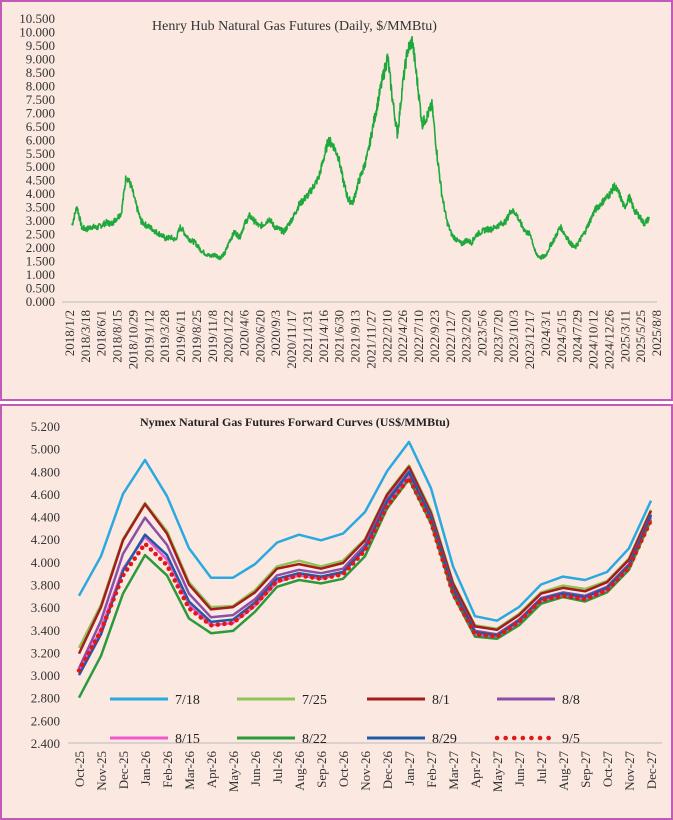  Describe the element at coordinates (45, 630) in the screenshot. I see `y-tick-label: 3.400` at that location.